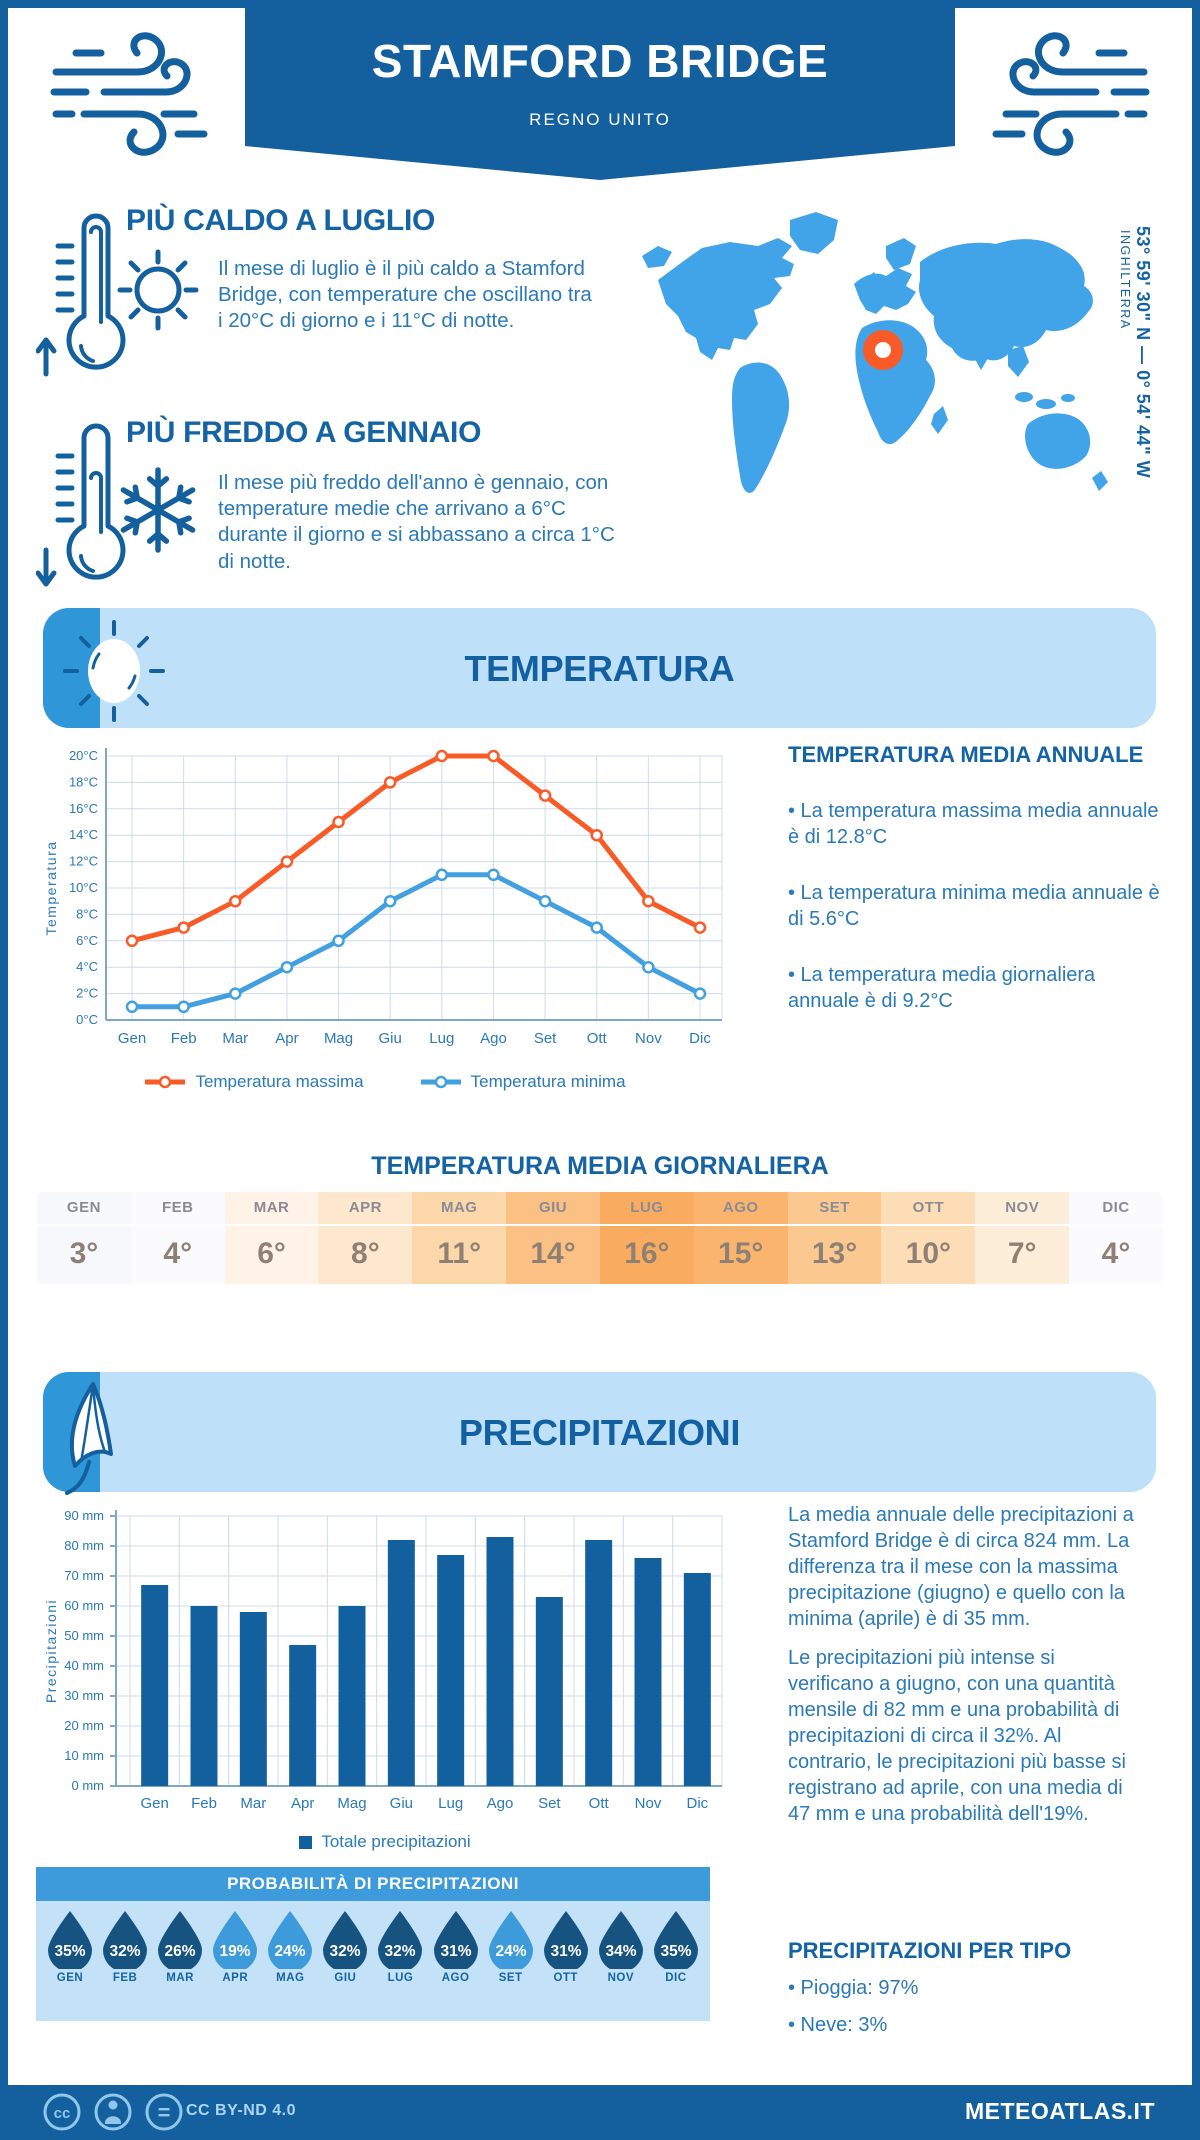 This screenshot has height=2140, width=1200. What do you see at coordinates (84, 1253) in the screenshot?
I see `table-temperature-value: 3°` at bounding box center [84, 1253].